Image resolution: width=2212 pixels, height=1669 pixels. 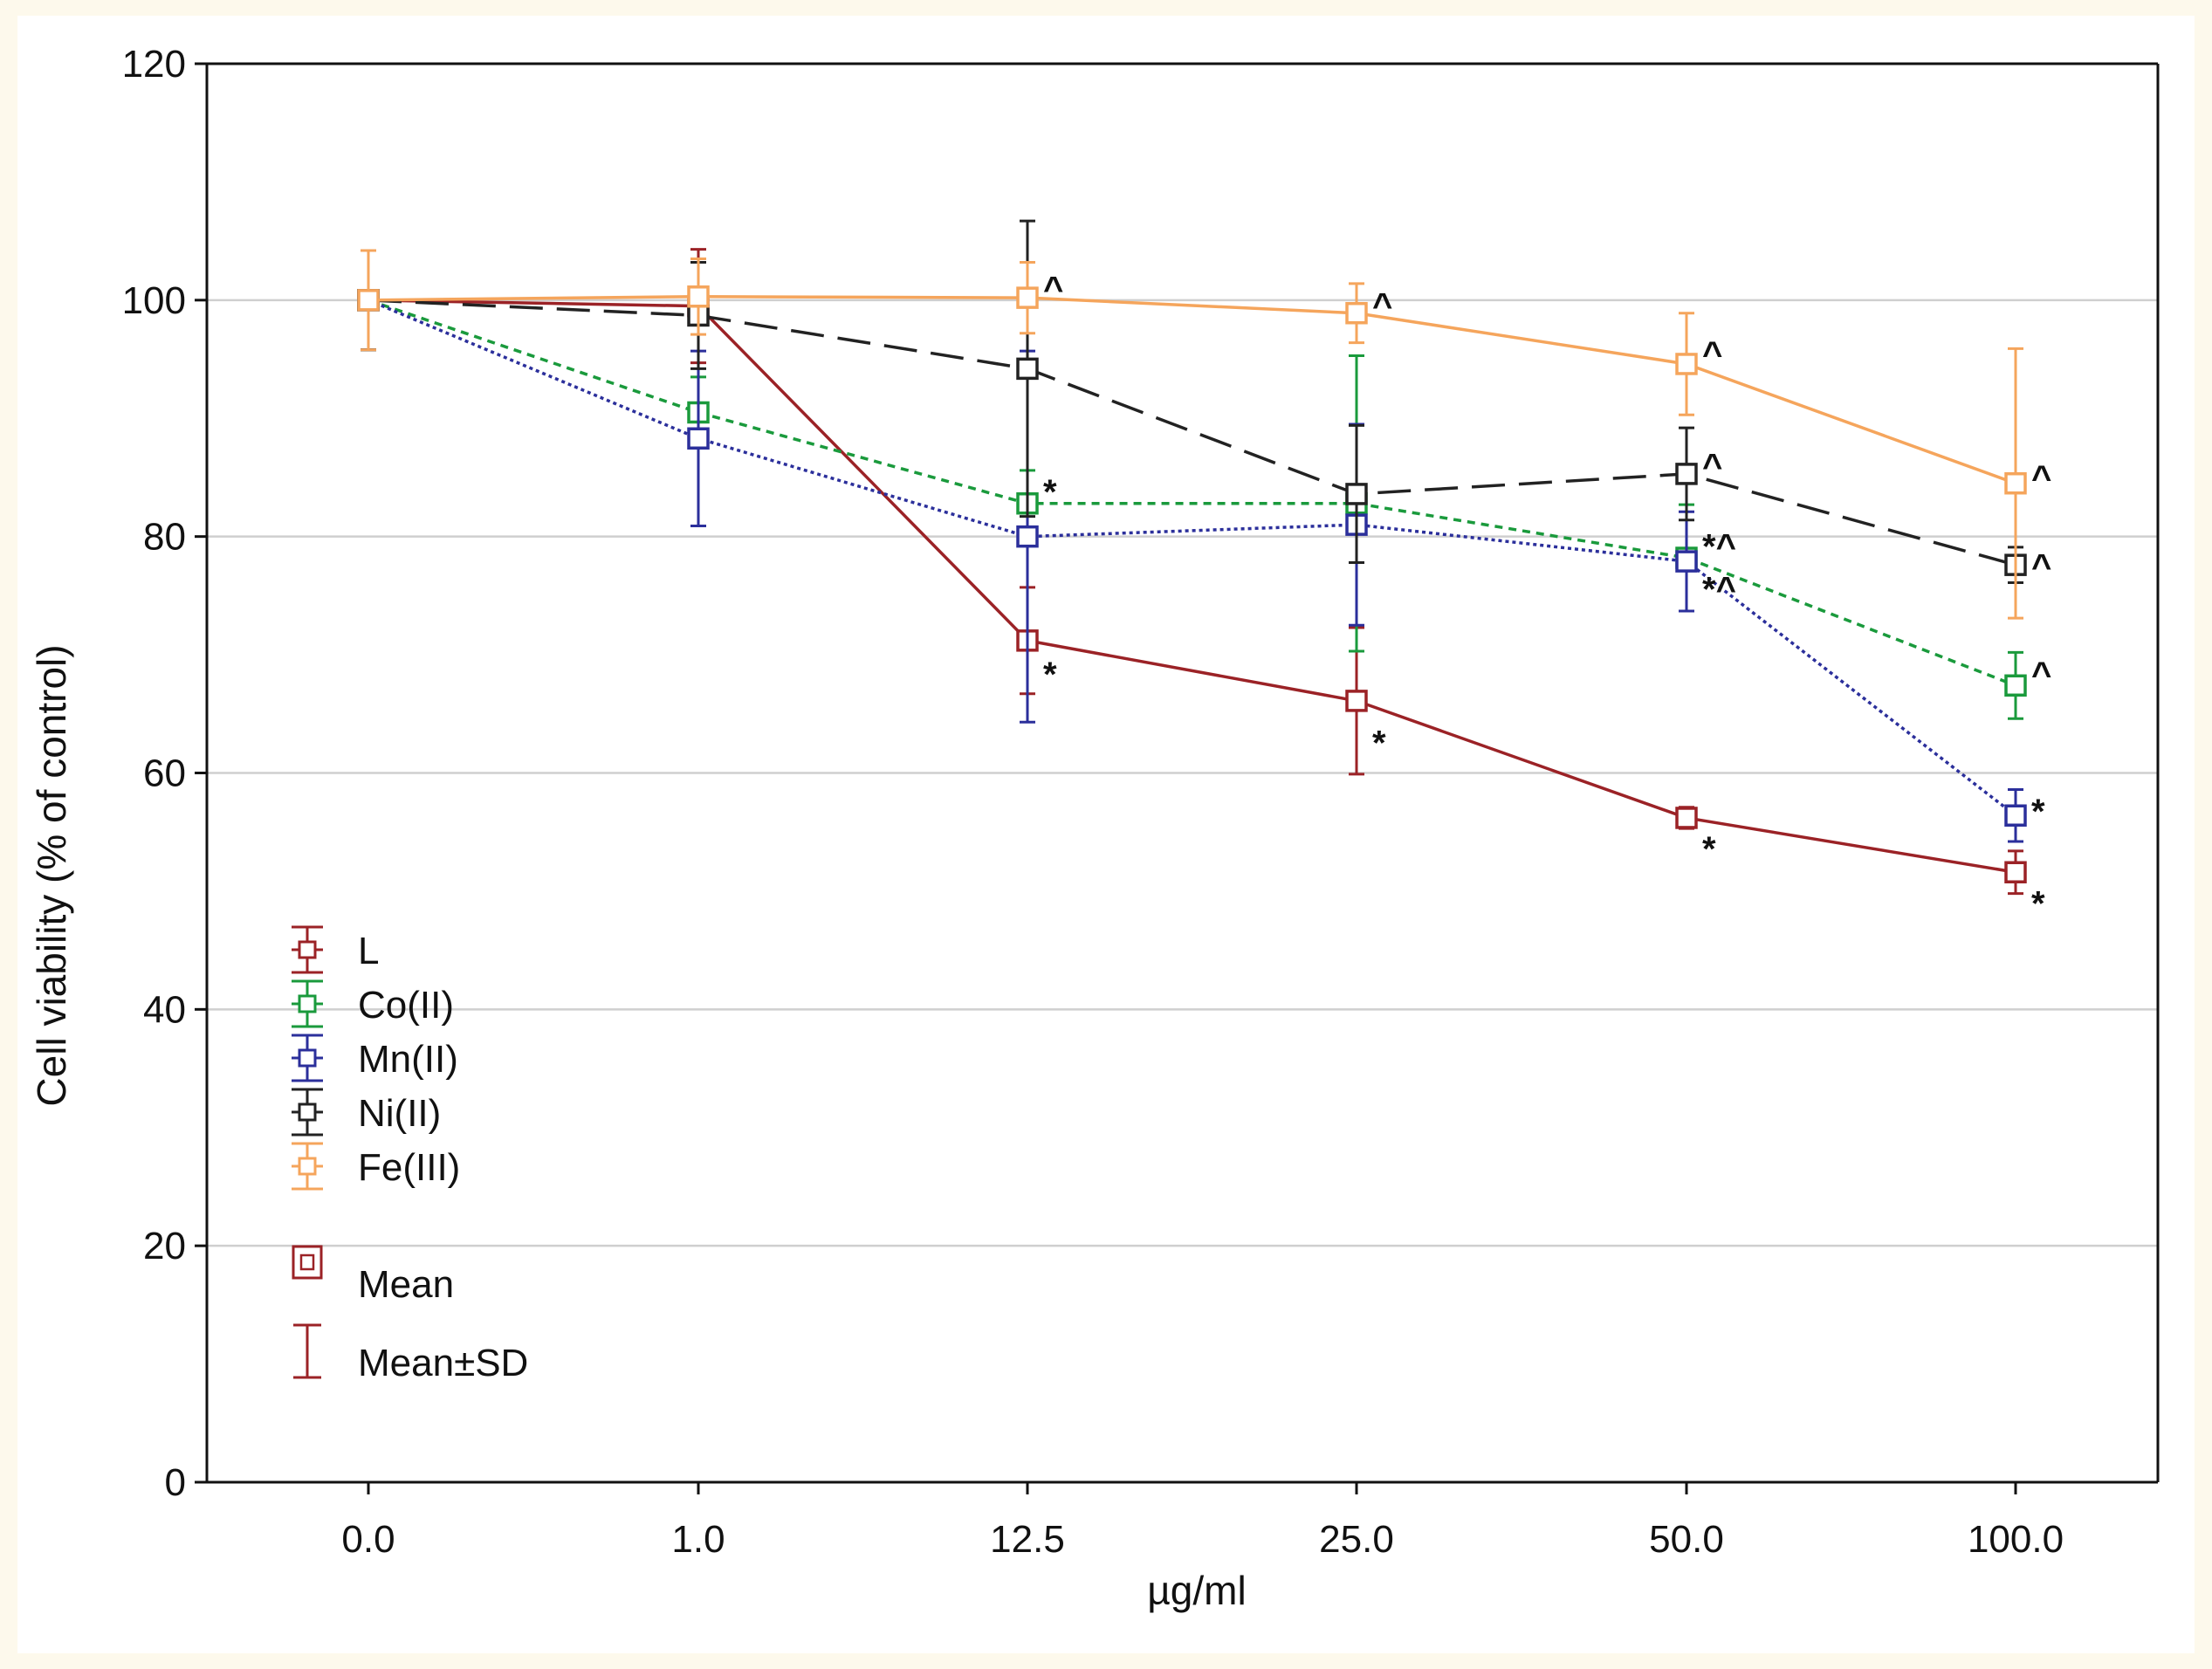 What do you see at coordinates (1712, 466) in the screenshot?
I see `significance-mark-10: ^` at bounding box center [1712, 466].